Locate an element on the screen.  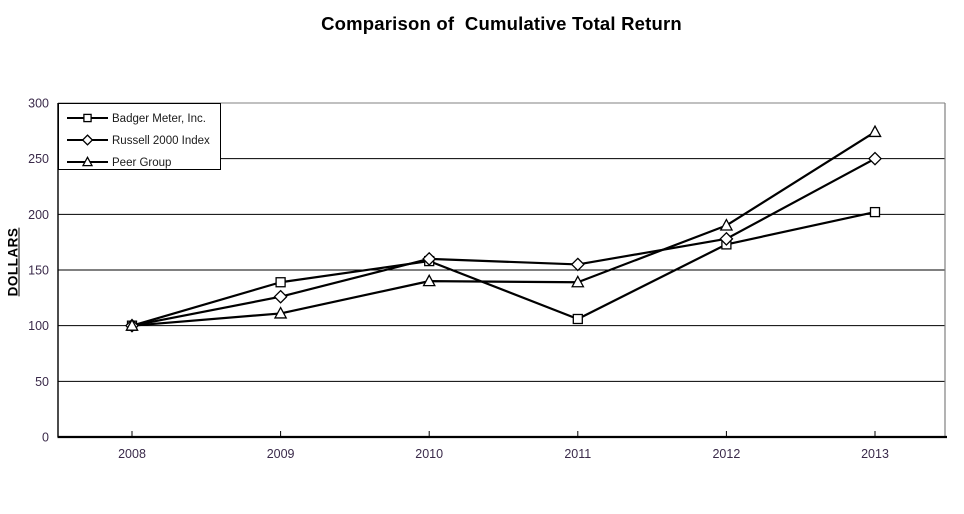
x-tick-label: 2013 is located at coordinates (875, 454).